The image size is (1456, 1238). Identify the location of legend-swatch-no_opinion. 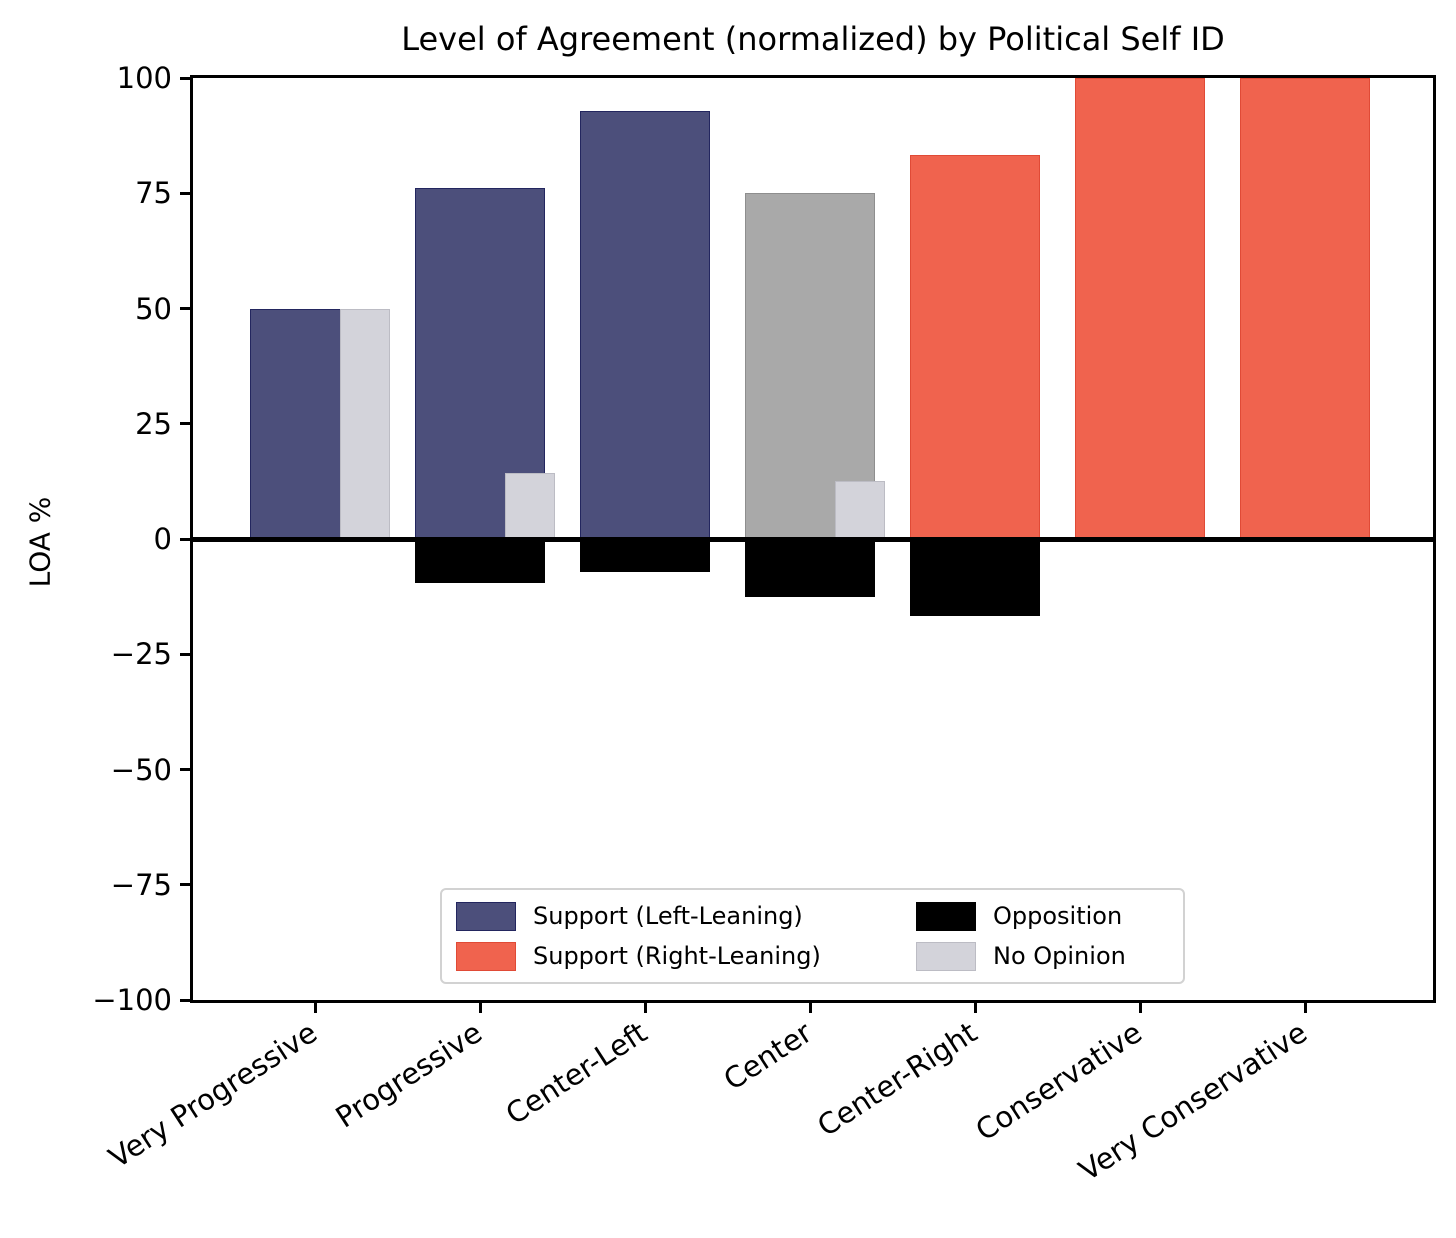
(946, 956).